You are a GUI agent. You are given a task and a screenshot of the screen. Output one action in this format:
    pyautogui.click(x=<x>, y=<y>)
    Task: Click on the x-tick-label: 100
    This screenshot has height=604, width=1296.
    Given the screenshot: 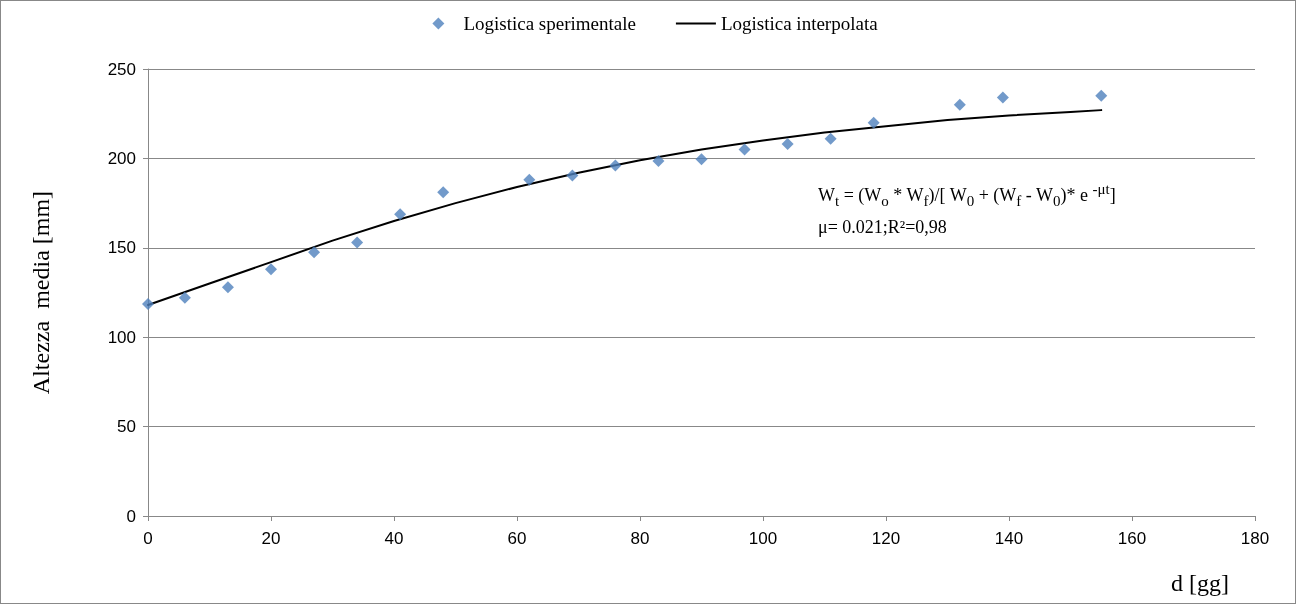 What is the action you would take?
    pyautogui.click(x=763, y=538)
    